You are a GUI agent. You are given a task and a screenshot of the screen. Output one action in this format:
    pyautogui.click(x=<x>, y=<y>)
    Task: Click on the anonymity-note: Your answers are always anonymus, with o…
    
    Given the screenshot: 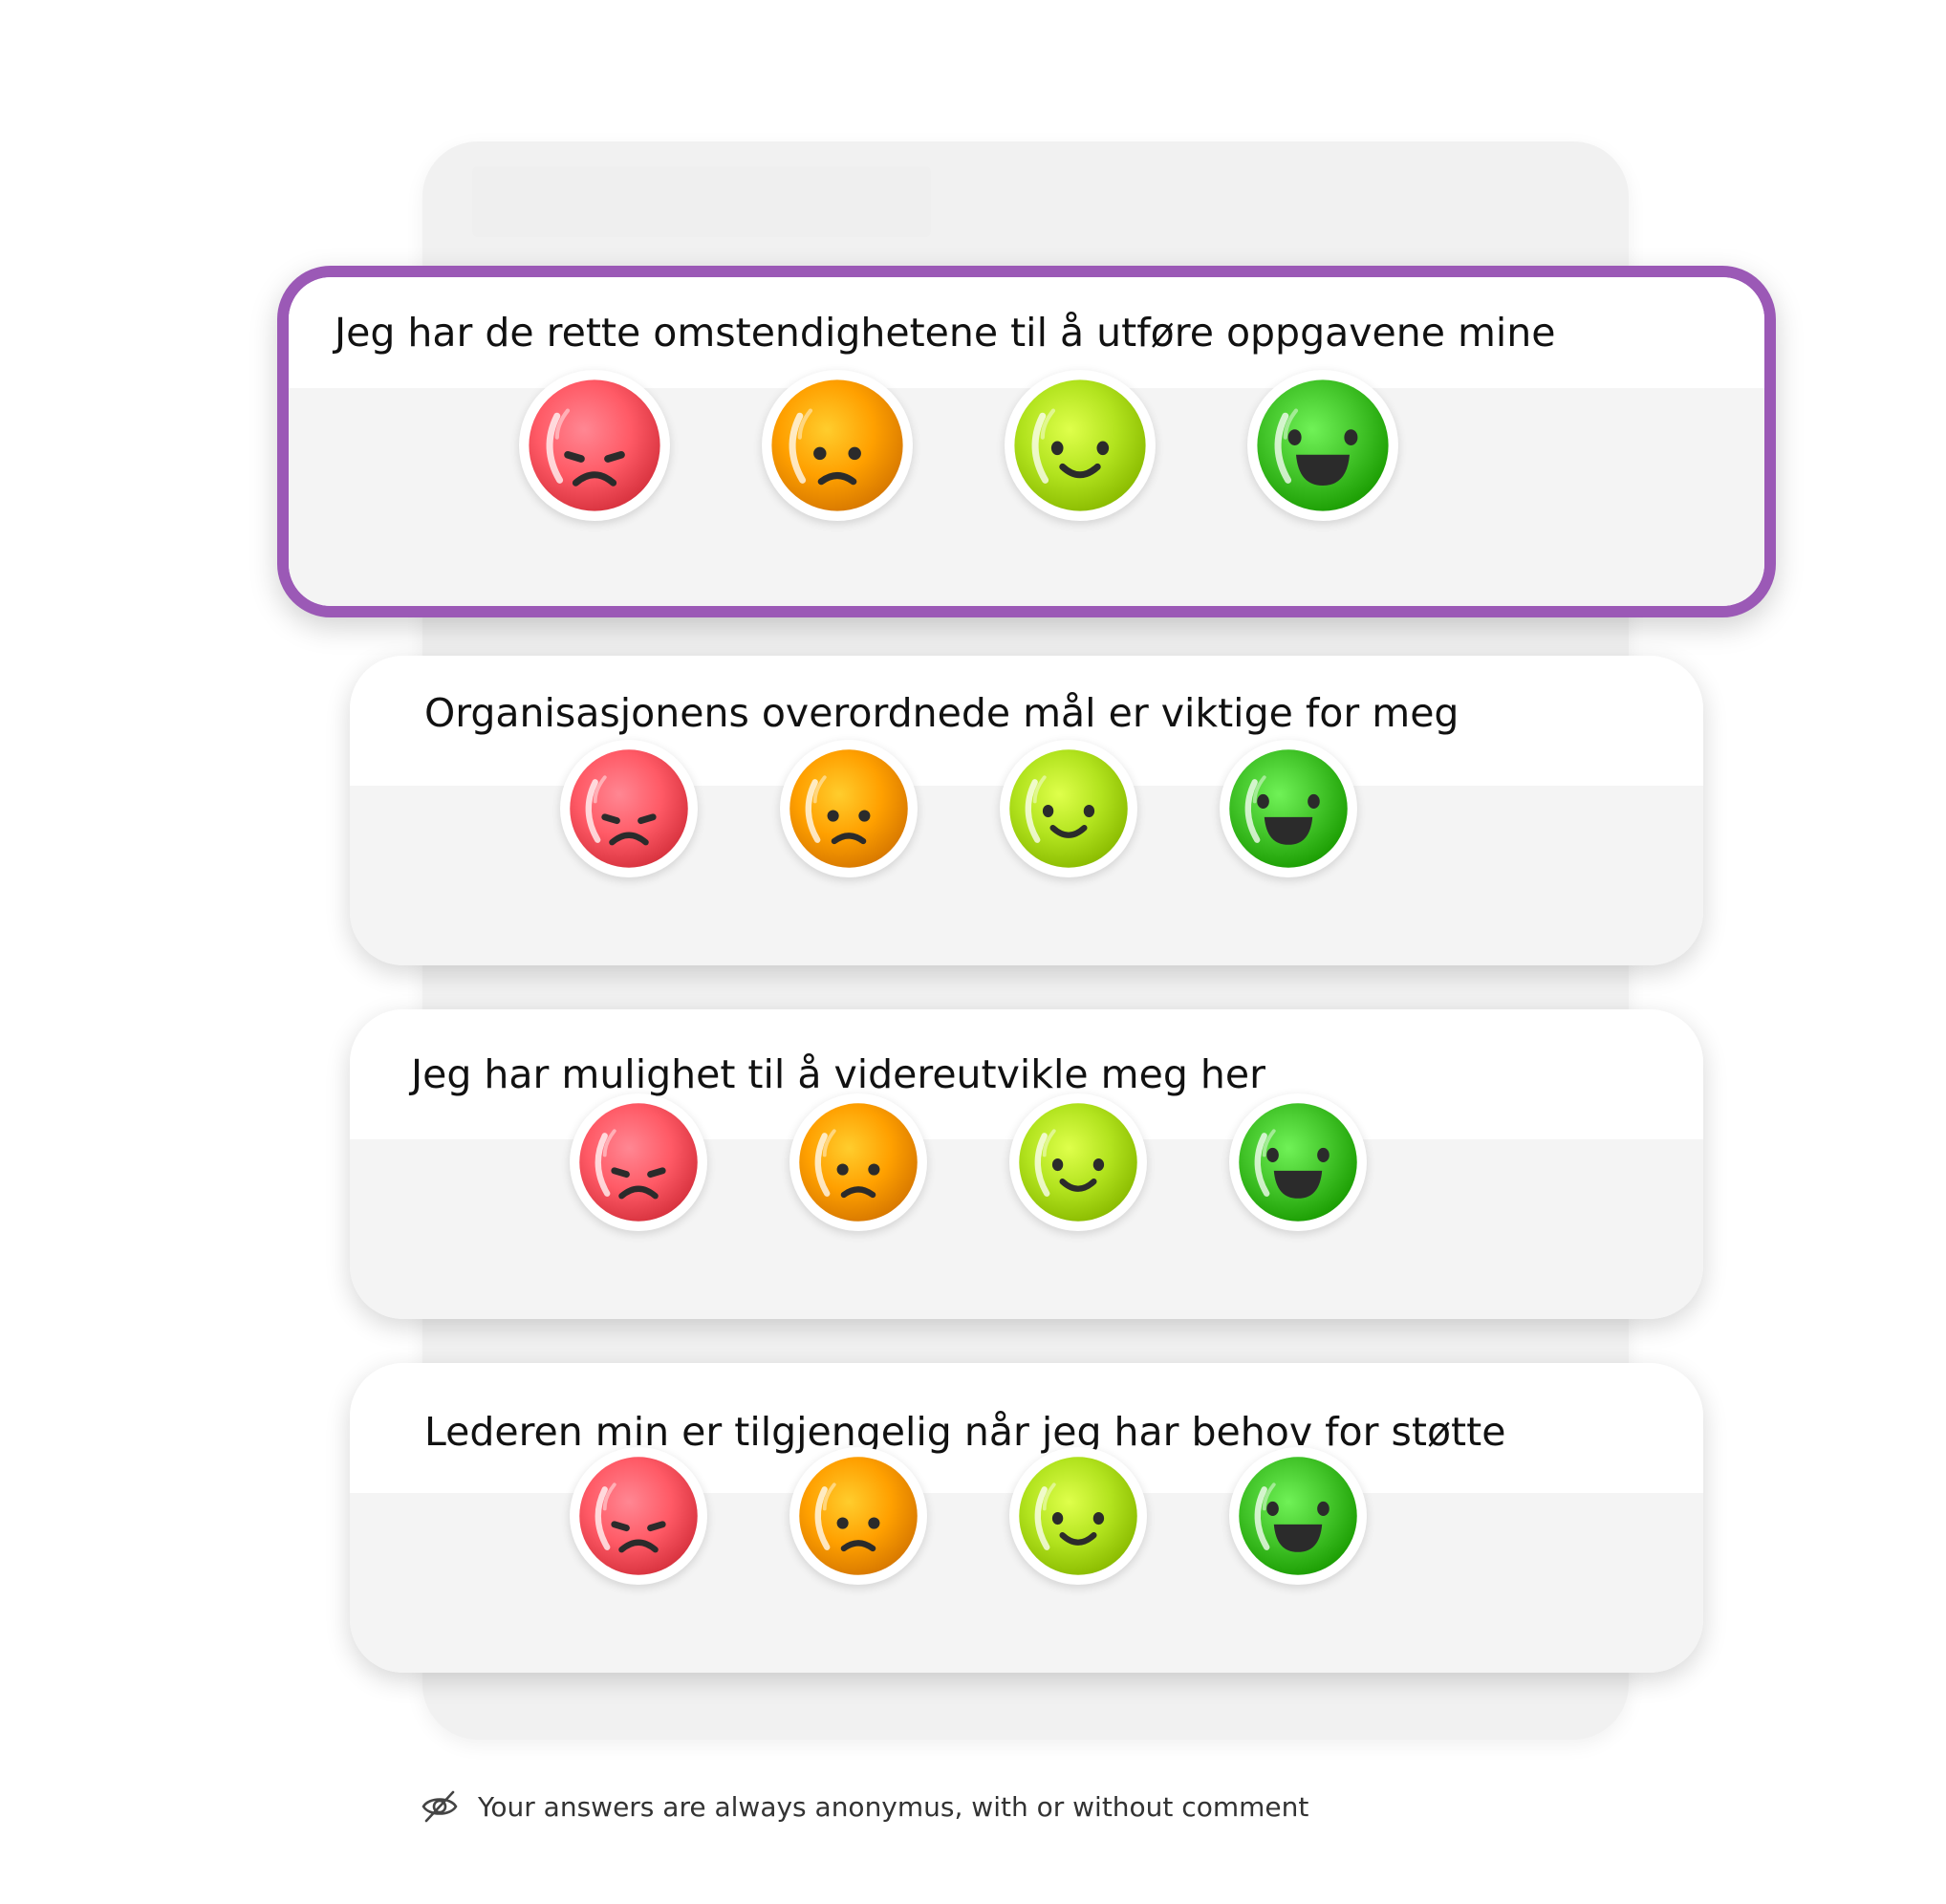 What is the action you would take?
    pyautogui.click(x=864, y=1806)
    